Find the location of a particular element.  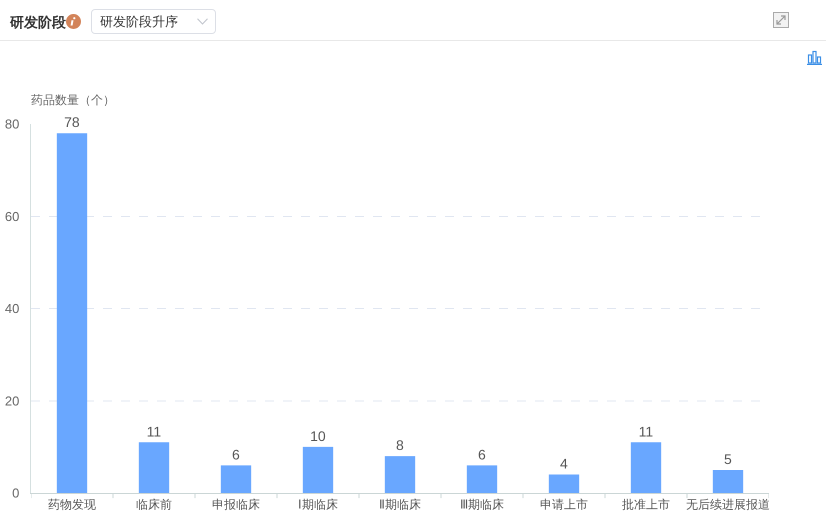

x-tick-label: 申报临床 is located at coordinates (236, 504).